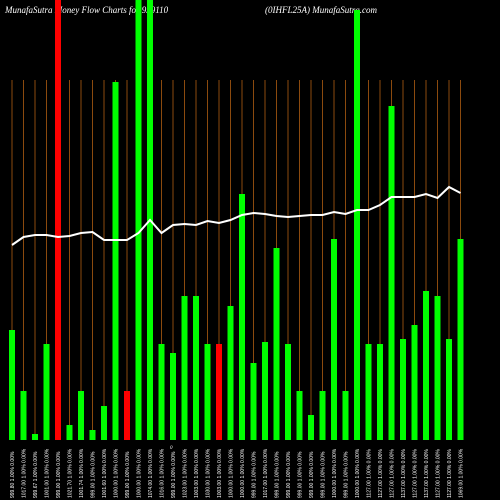  I want to click on x-tick-label: 999.80 1.00% 0.00%, so click(13, 474).